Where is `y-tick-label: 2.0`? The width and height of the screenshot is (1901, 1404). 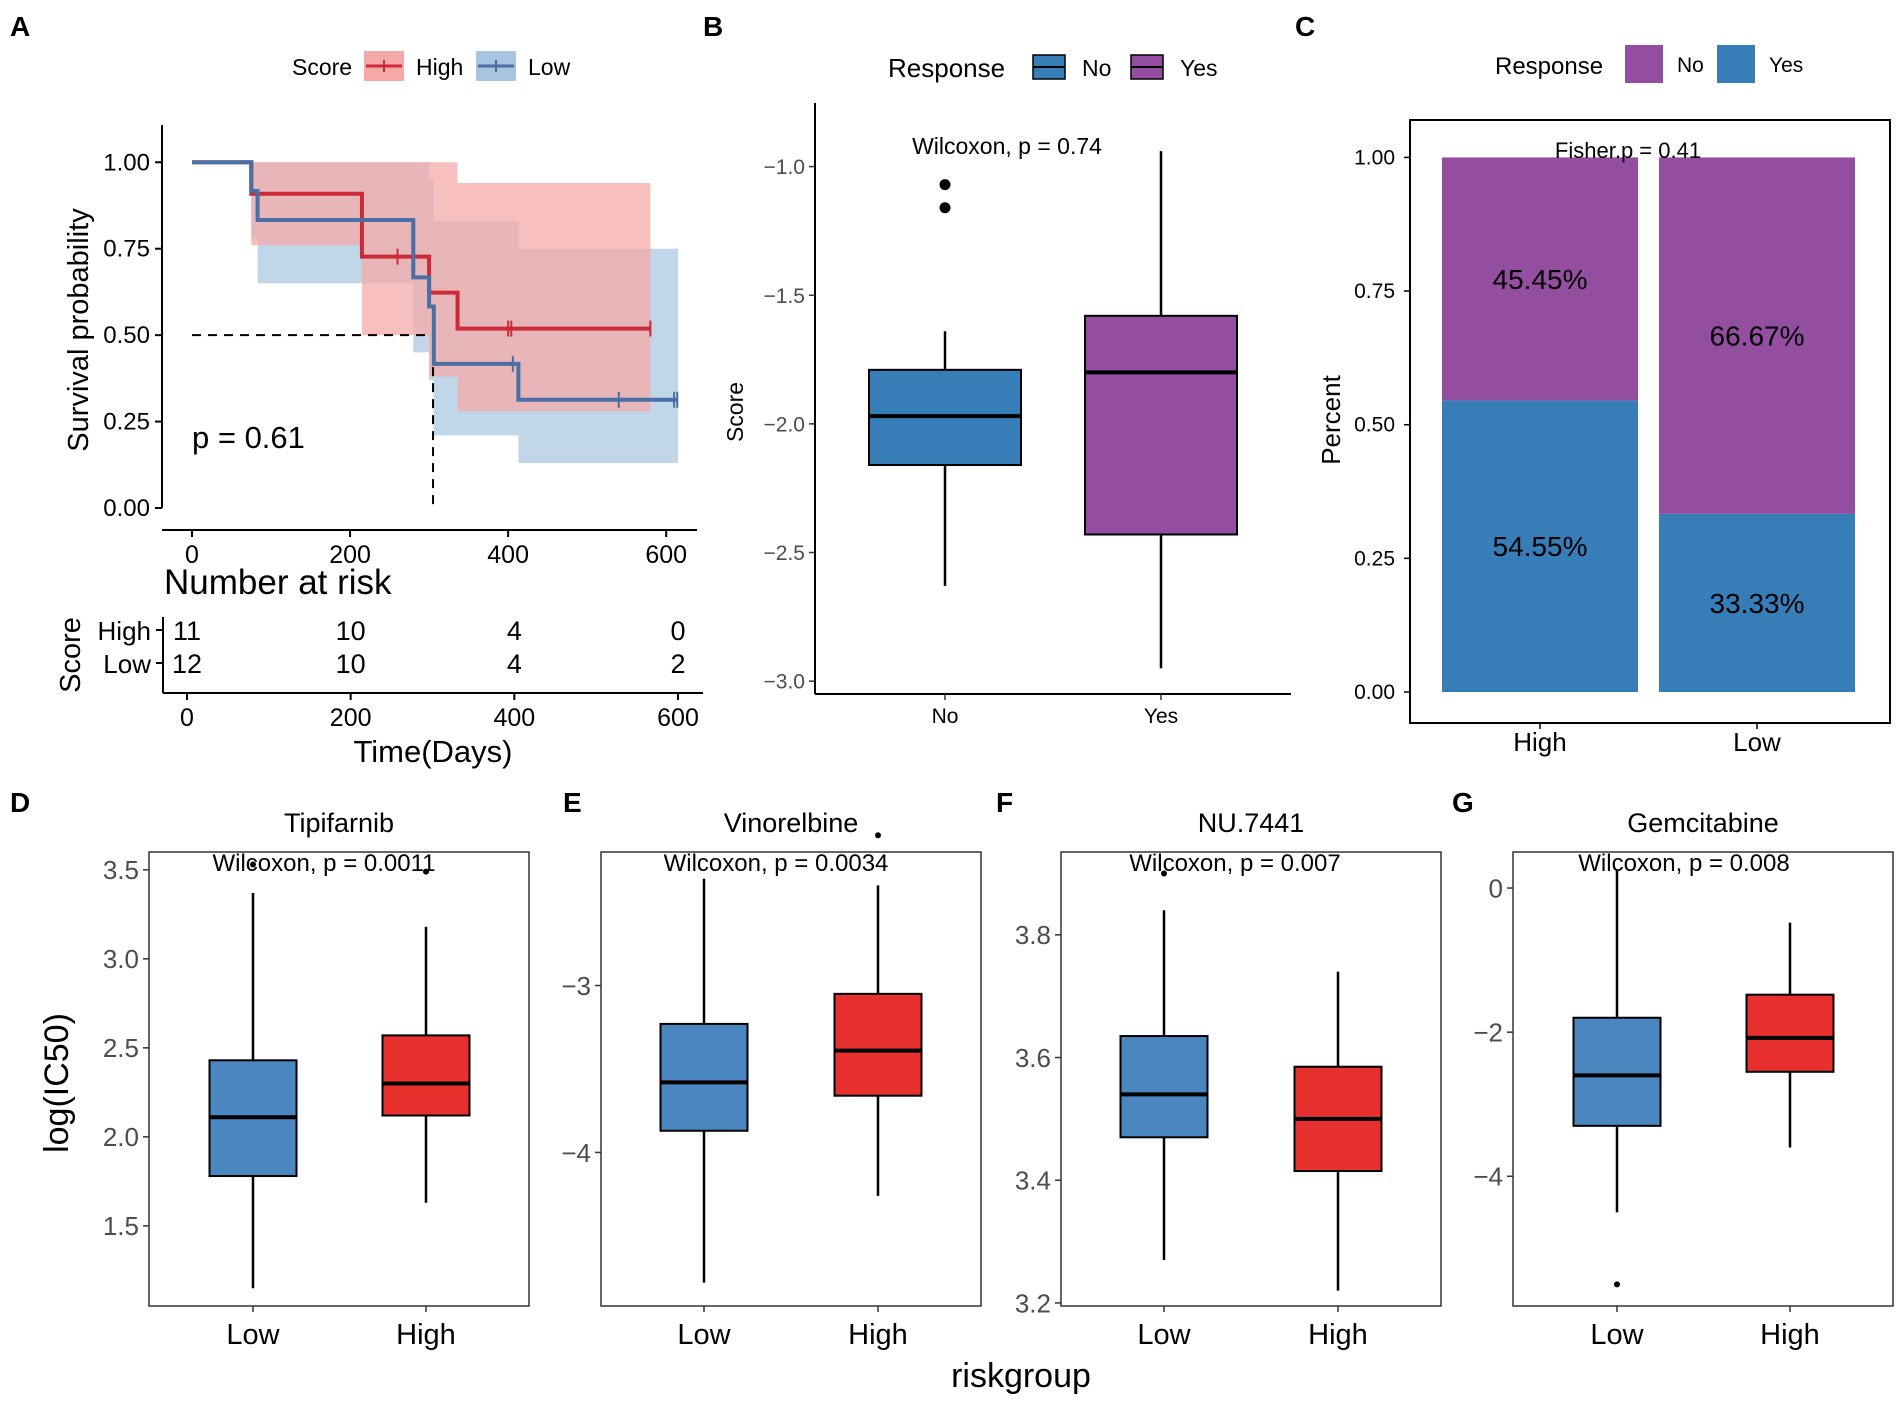
y-tick-label: 2.0 is located at coordinates (121, 1137).